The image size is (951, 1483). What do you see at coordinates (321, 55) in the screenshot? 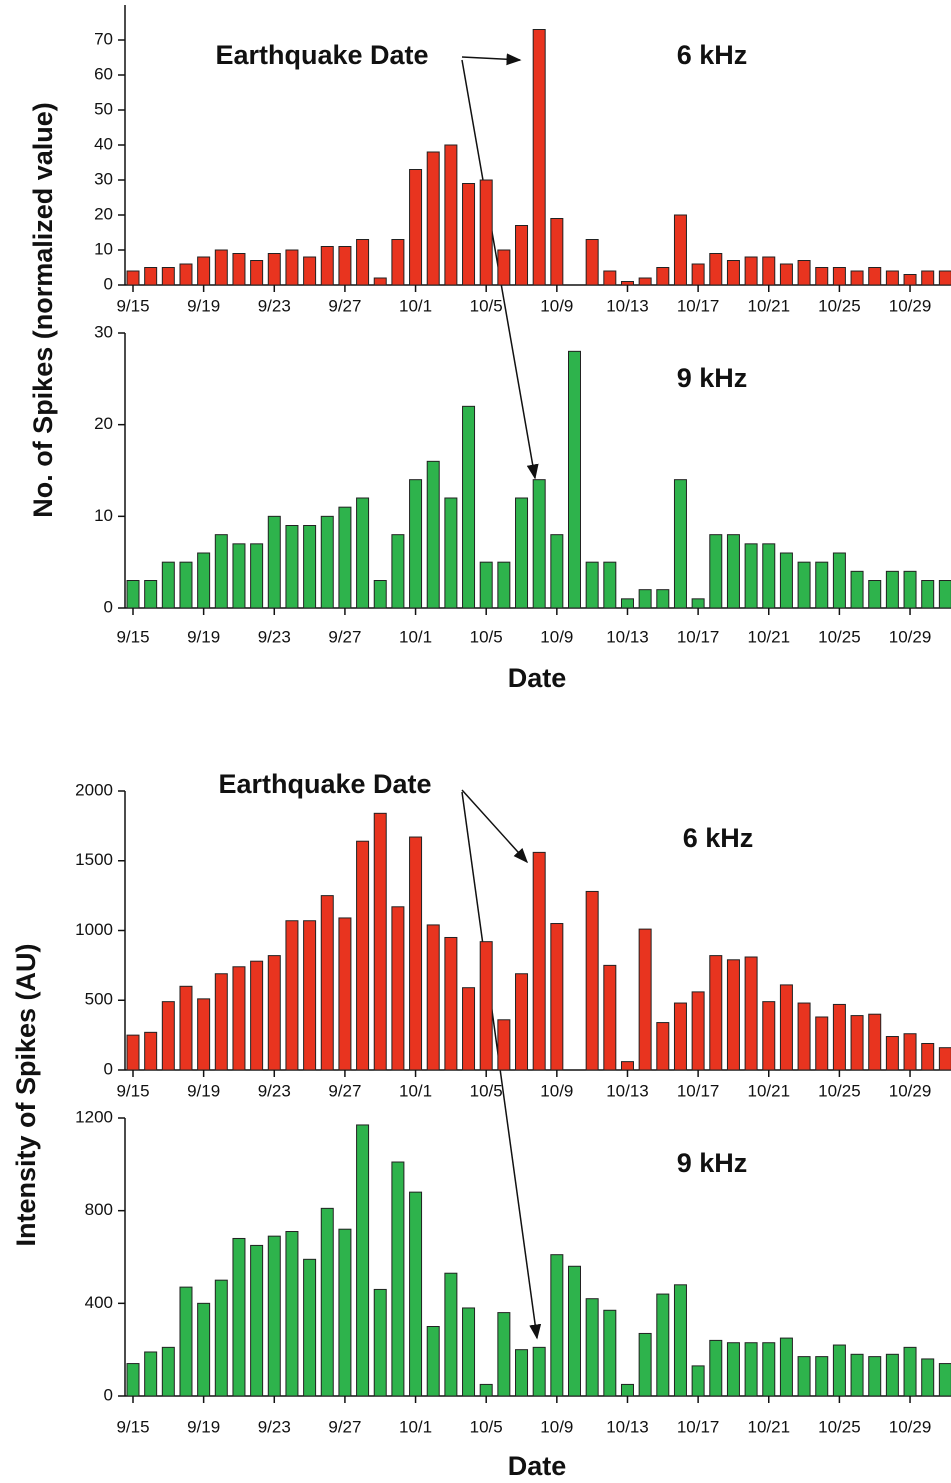
I see `annotation: Earthquake Date` at bounding box center [321, 55].